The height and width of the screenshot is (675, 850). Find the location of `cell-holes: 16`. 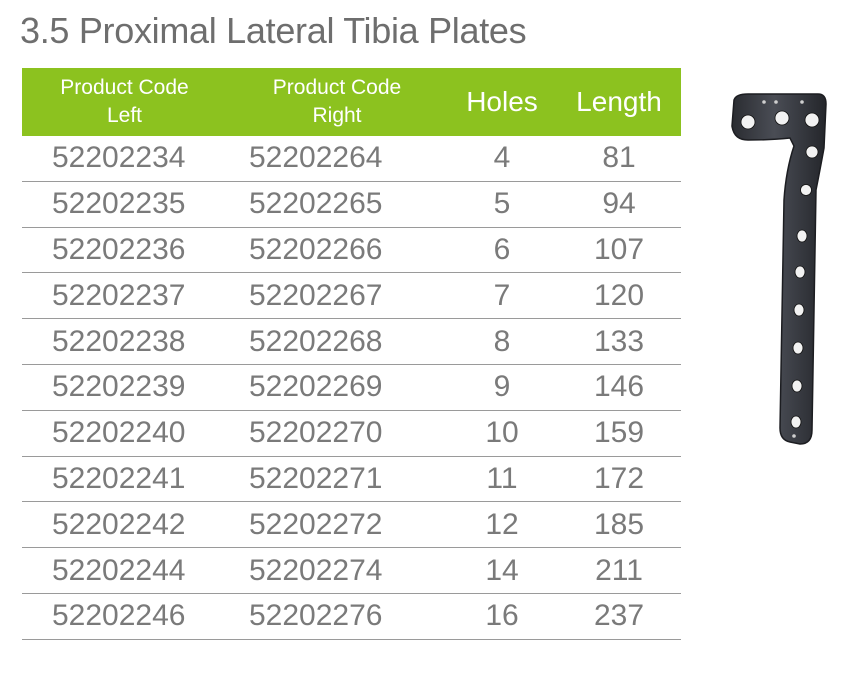

cell-holes: 16 is located at coordinates (502, 616).